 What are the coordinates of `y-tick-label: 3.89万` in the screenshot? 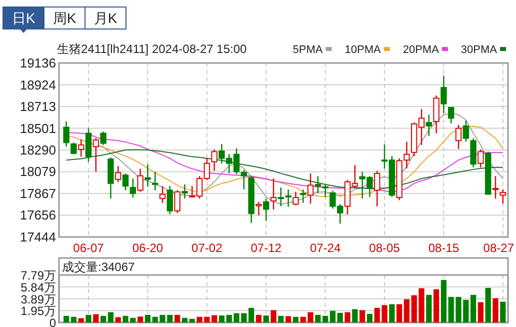 It's located at (38, 299).